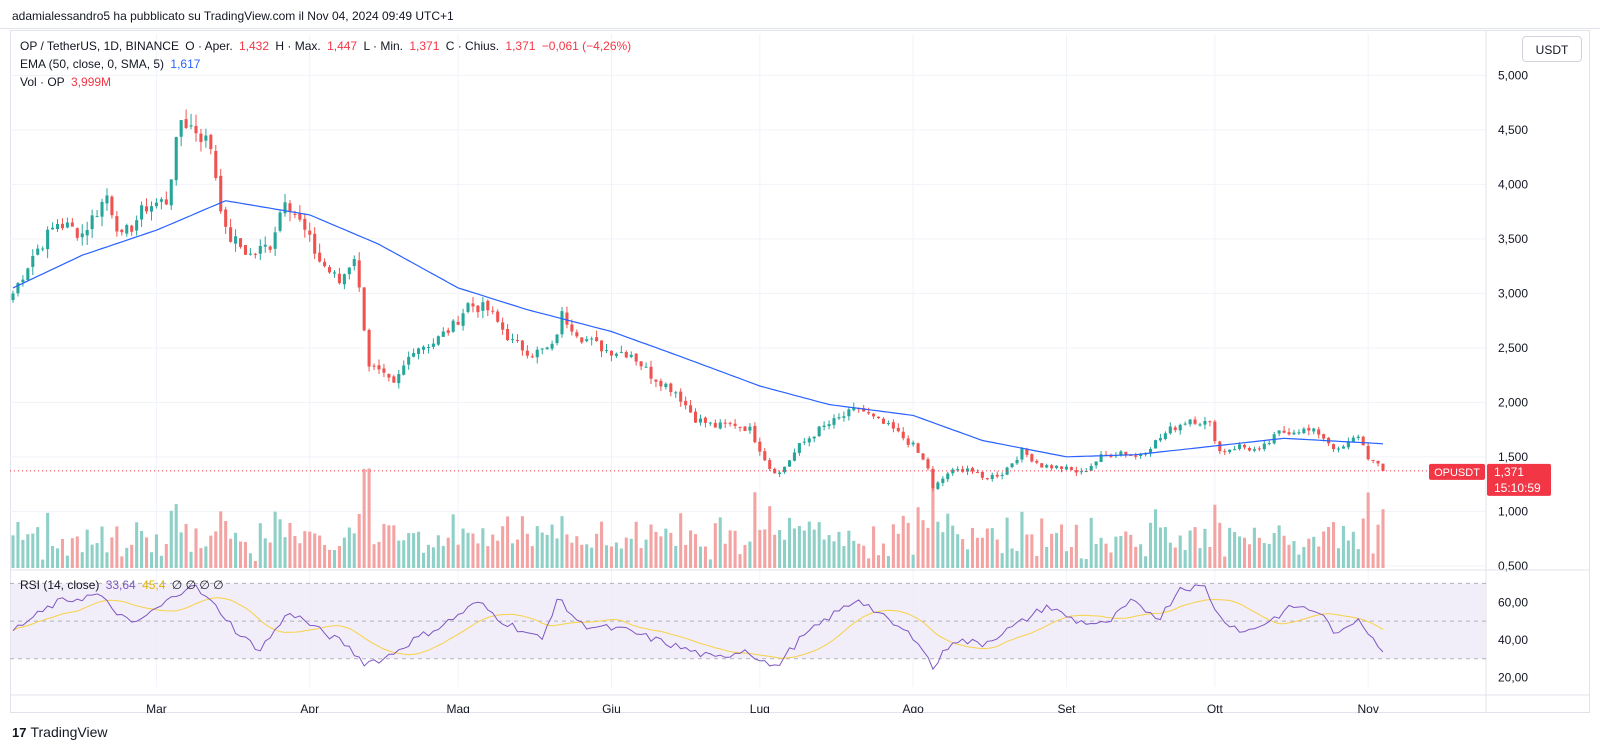 The height and width of the screenshot is (751, 1600). I want to click on last-price-tag: OPUSDT 1,371 15:10:59, so click(1490, 479).